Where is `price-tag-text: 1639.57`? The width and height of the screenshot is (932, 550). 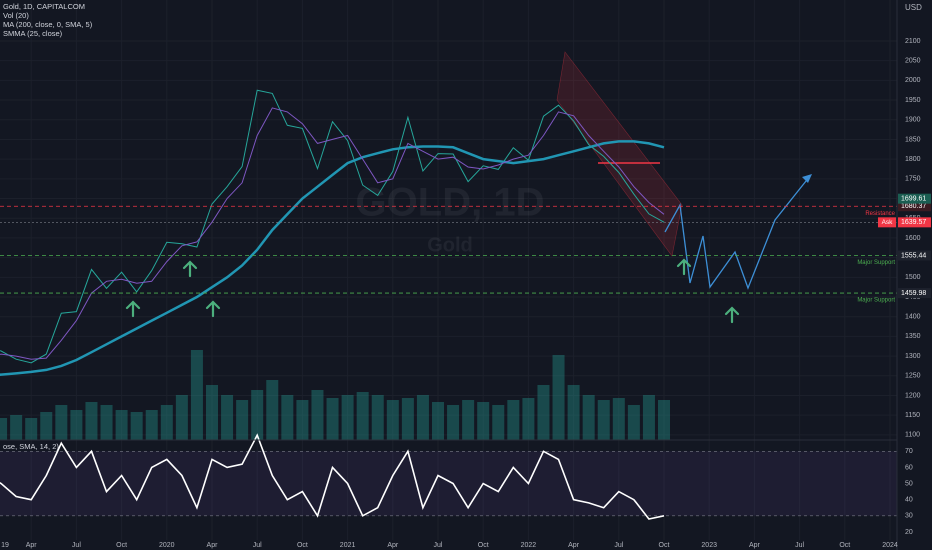
price-tag-text: 1639.57 is located at coordinates (913, 222).